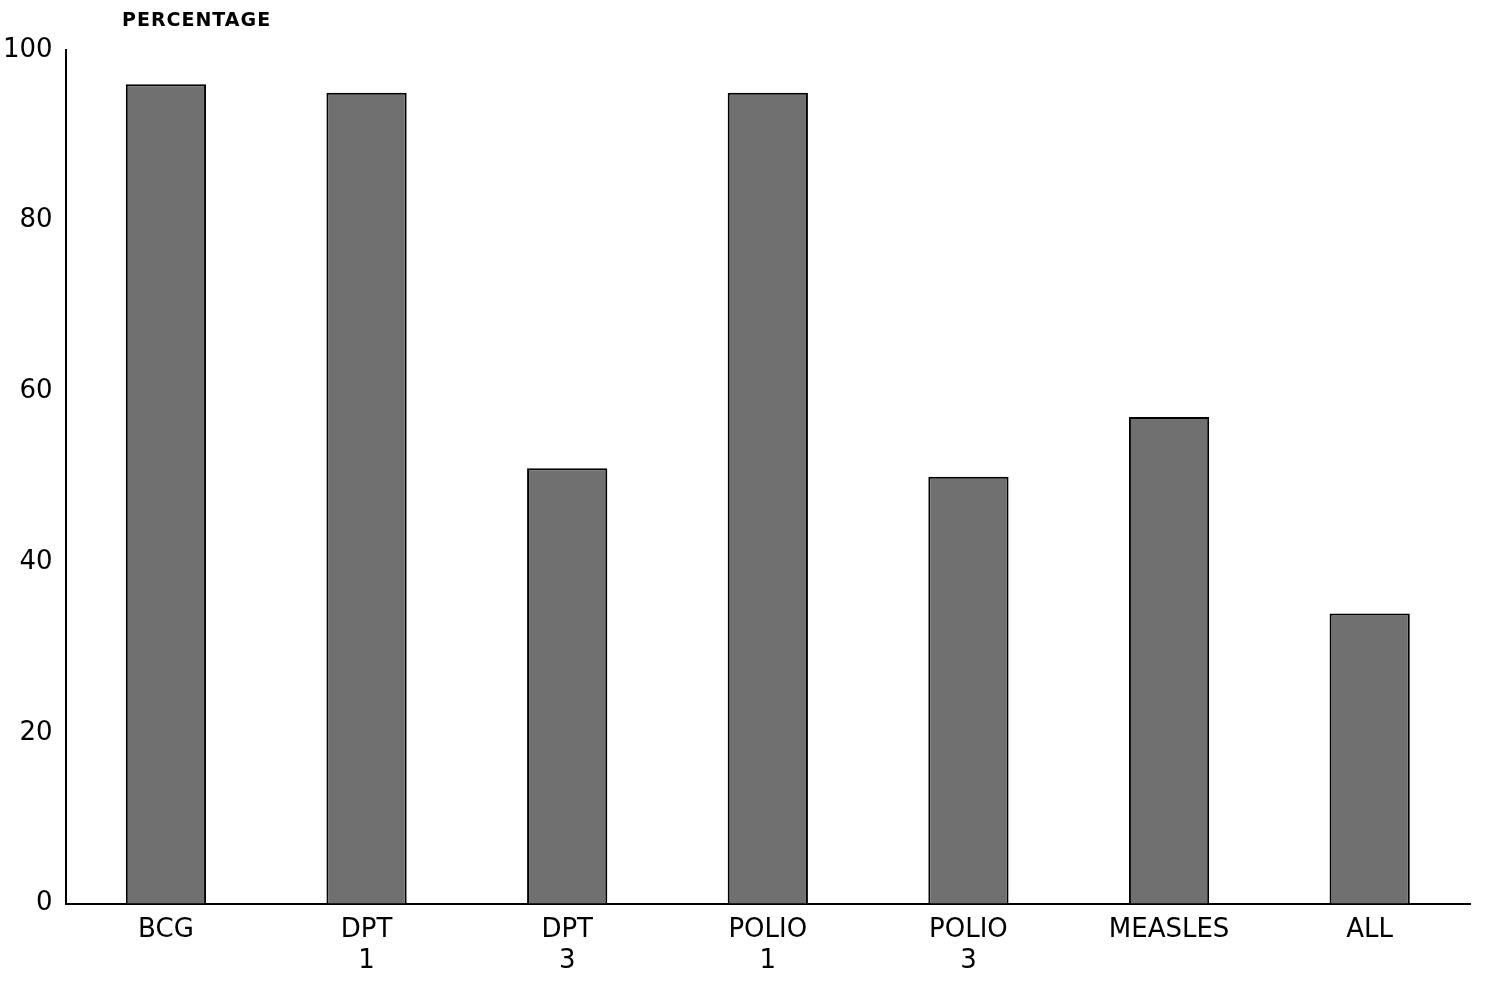 The width and height of the screenshot is (1487, 988). I want to click on x-tick-label: MEASLES, so click(1169, 927).